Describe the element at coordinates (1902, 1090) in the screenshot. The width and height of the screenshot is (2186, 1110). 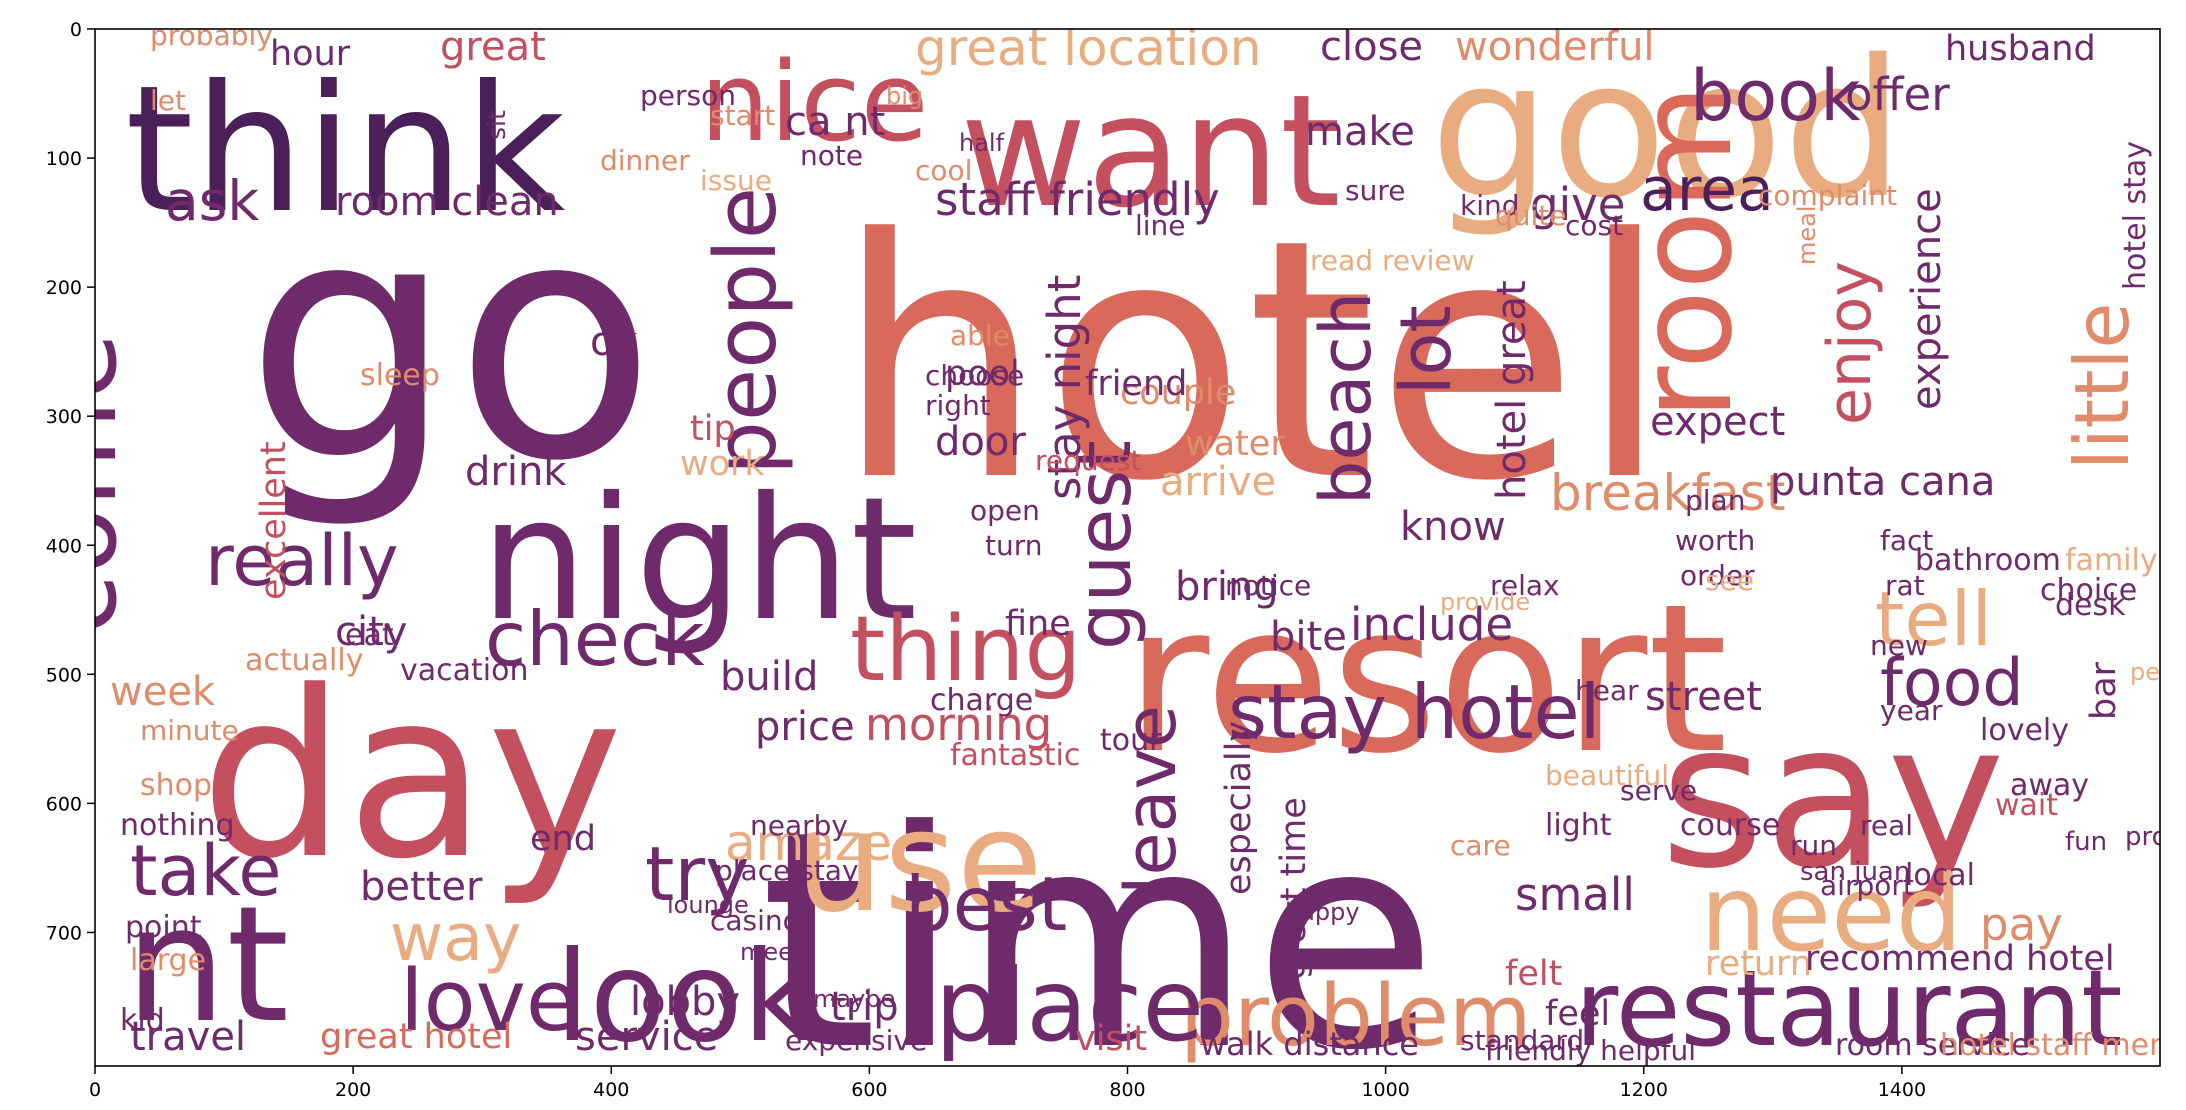
I see `x-tick-label: 1400` at that location.